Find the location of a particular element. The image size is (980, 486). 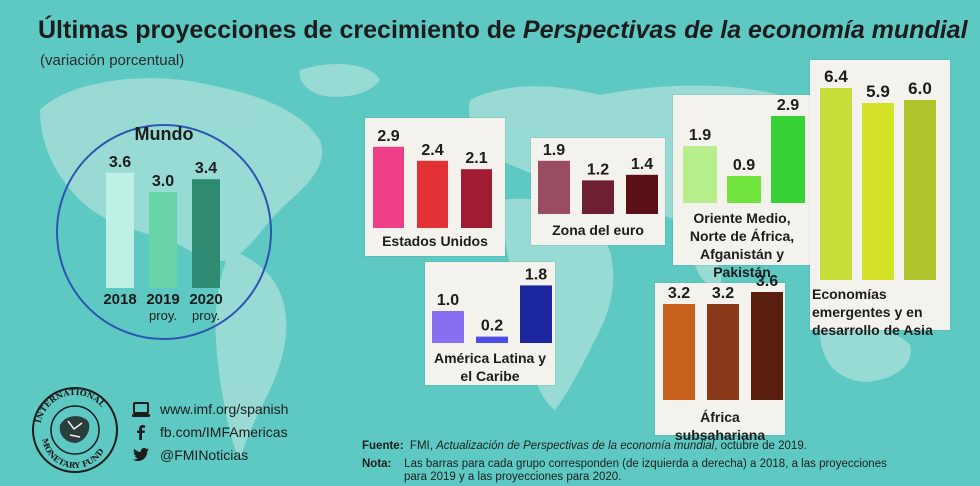

mundo-circle is located at coordinates (164, 232).